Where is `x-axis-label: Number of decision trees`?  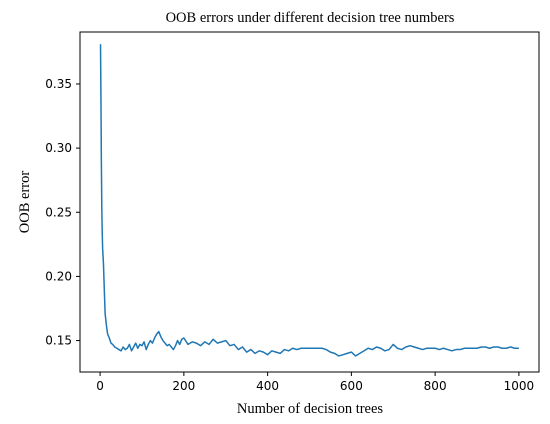
x-axis-label: Number of decision trees is located at coordinates (310, 409).